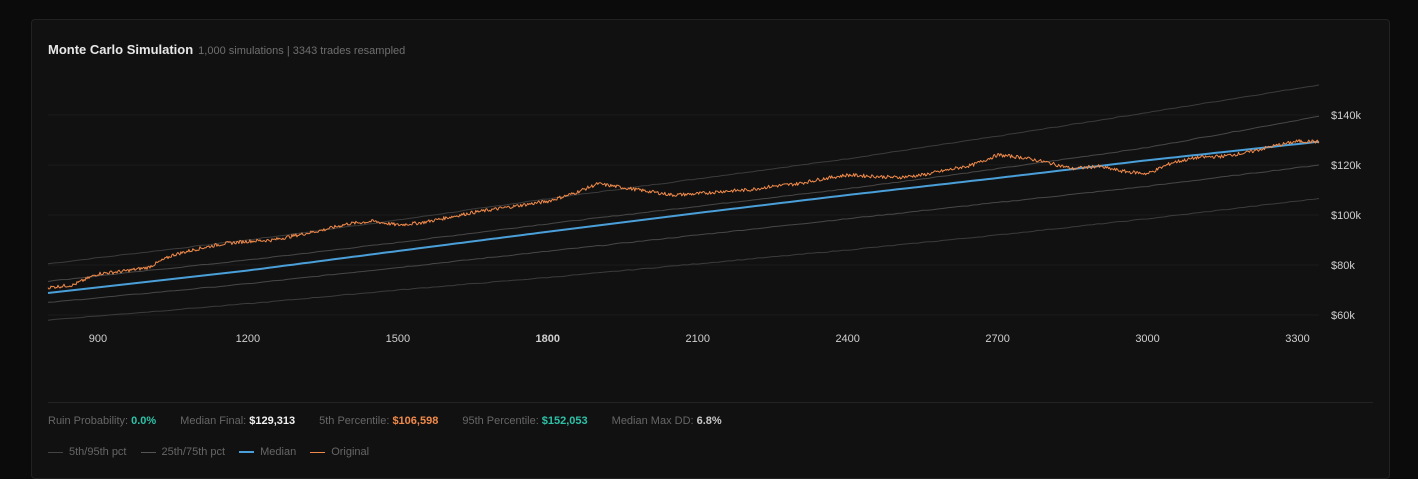  I want to click on stat-median-max-dd: Median Max DD: 6.8%, so click(667, 421).